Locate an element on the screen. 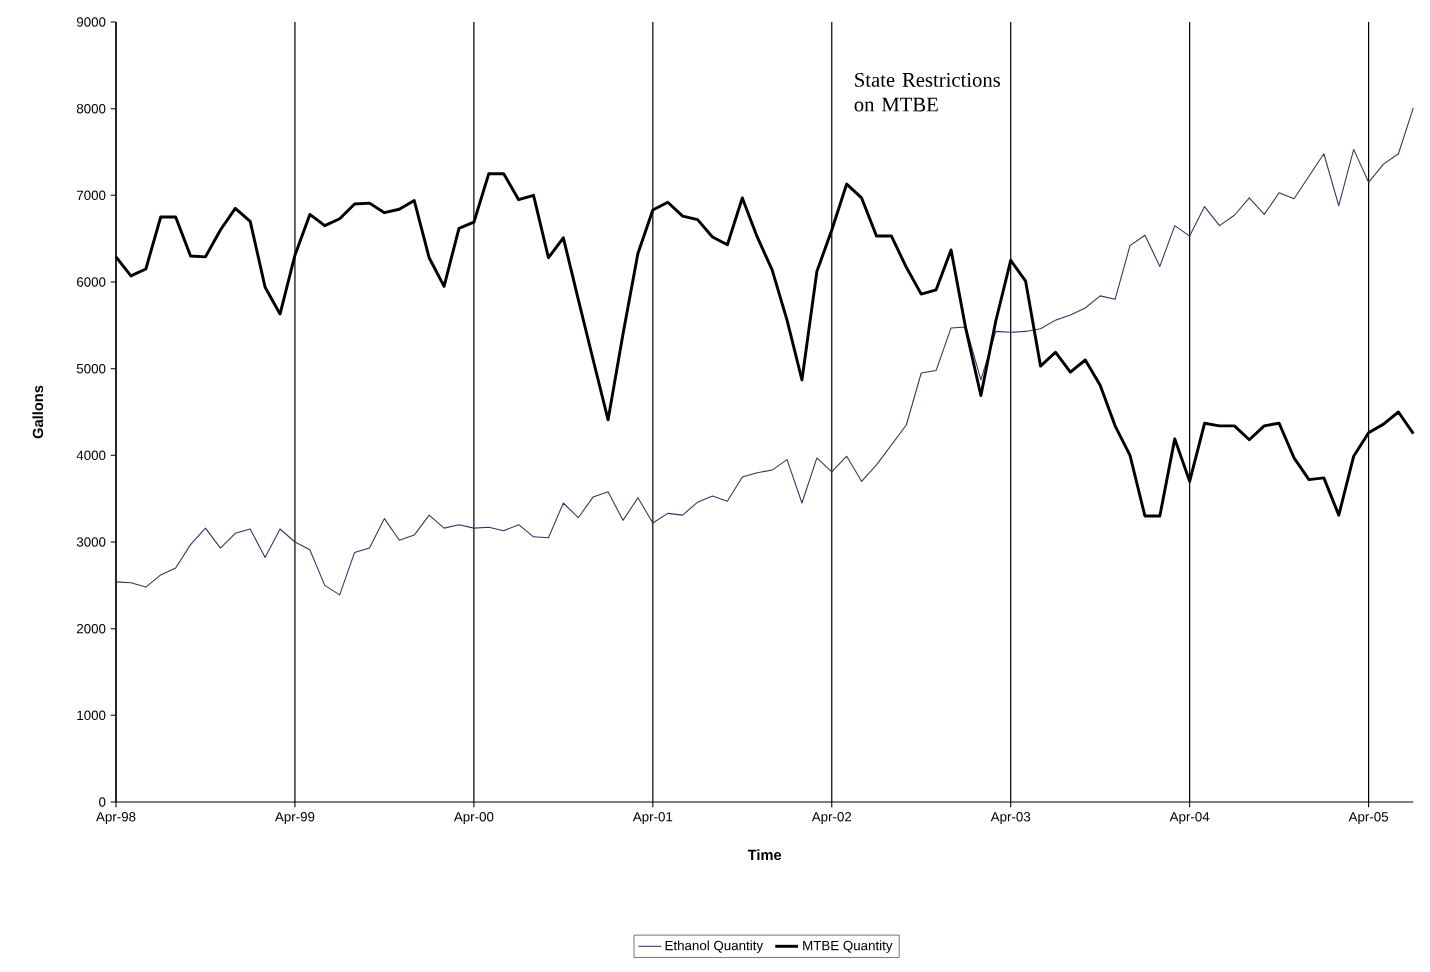 This screenshot has height=972, width=1430. x-axis-title: Time is located at coordinates (764, 855).